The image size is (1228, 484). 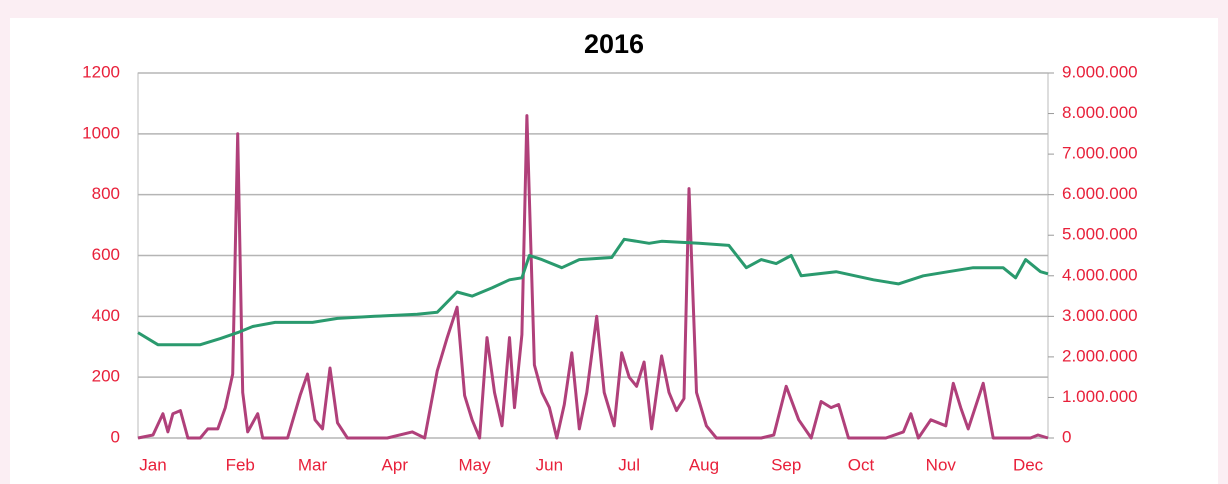 What do you see at coordinates (786, 464) in the screenshot?
I see `x-tick-label: Sep` at bounding box center [786, 464].